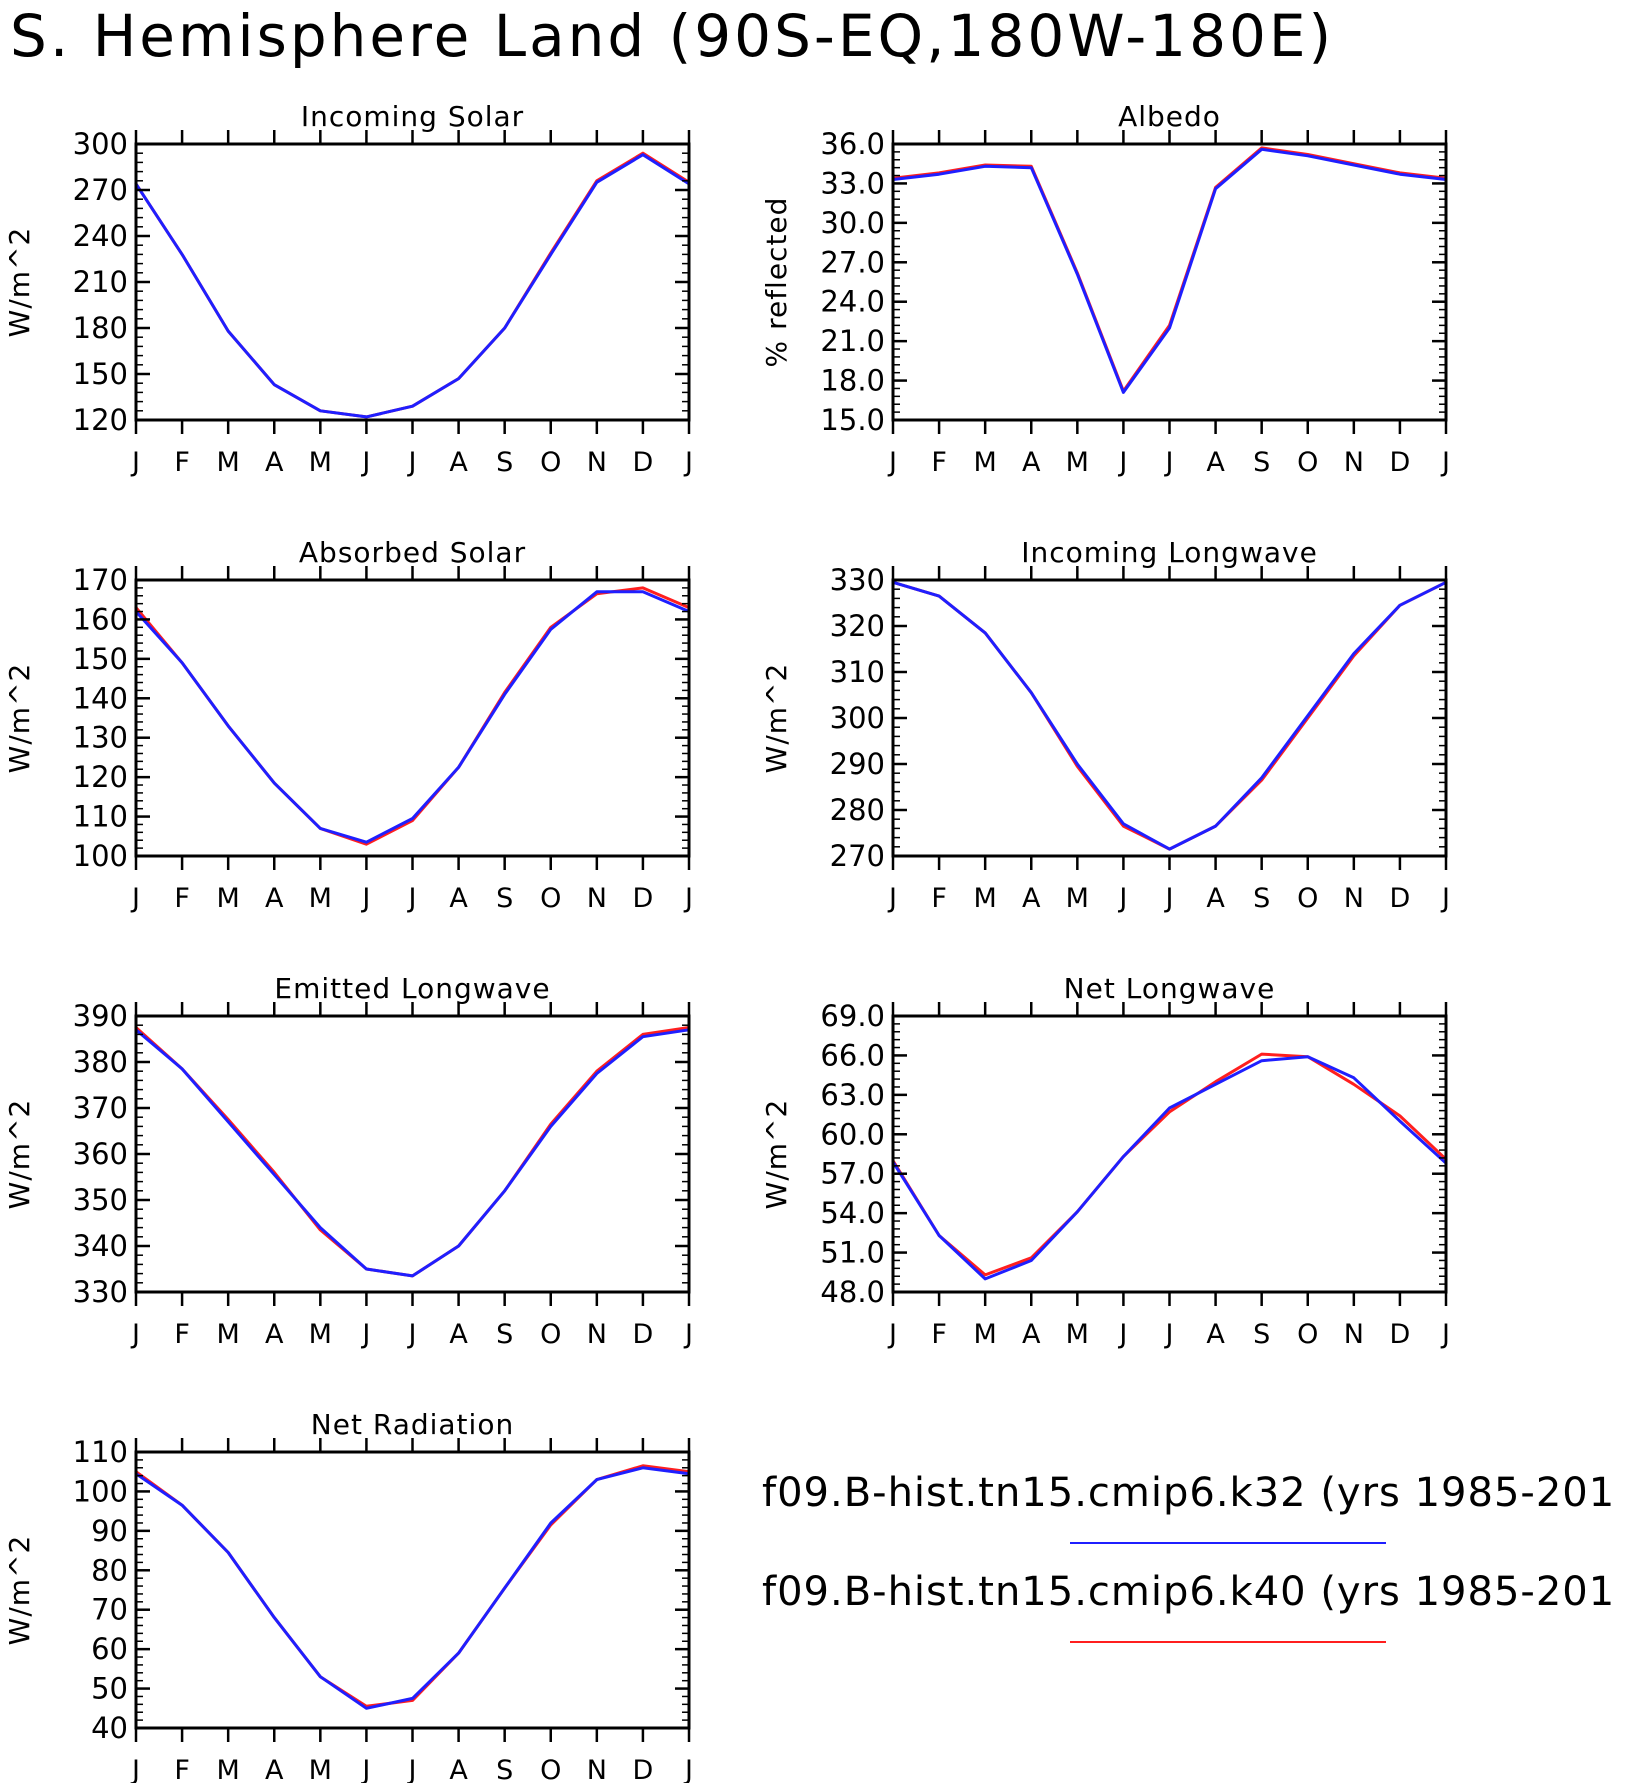 This screenshot has width=1641, height=1783. Describe the element at coordinates (412, 116) in the screenshot. I see `chart-title: Incoming Solar` at that location.